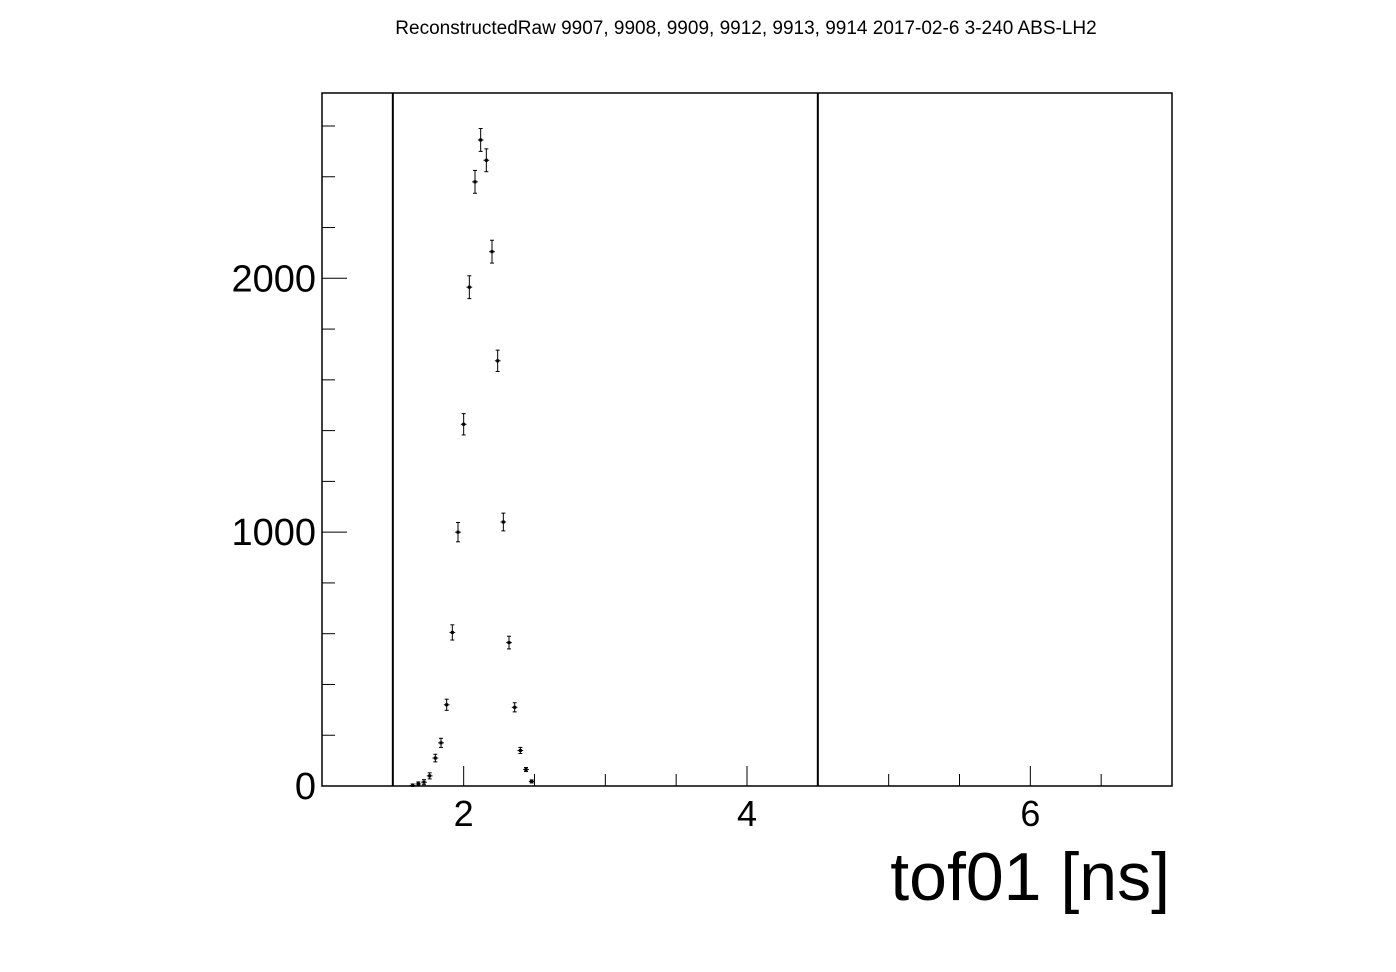 This screenshot has height=972, width=1396. I want to click on x-tick-label: 4, so click(747, 813).